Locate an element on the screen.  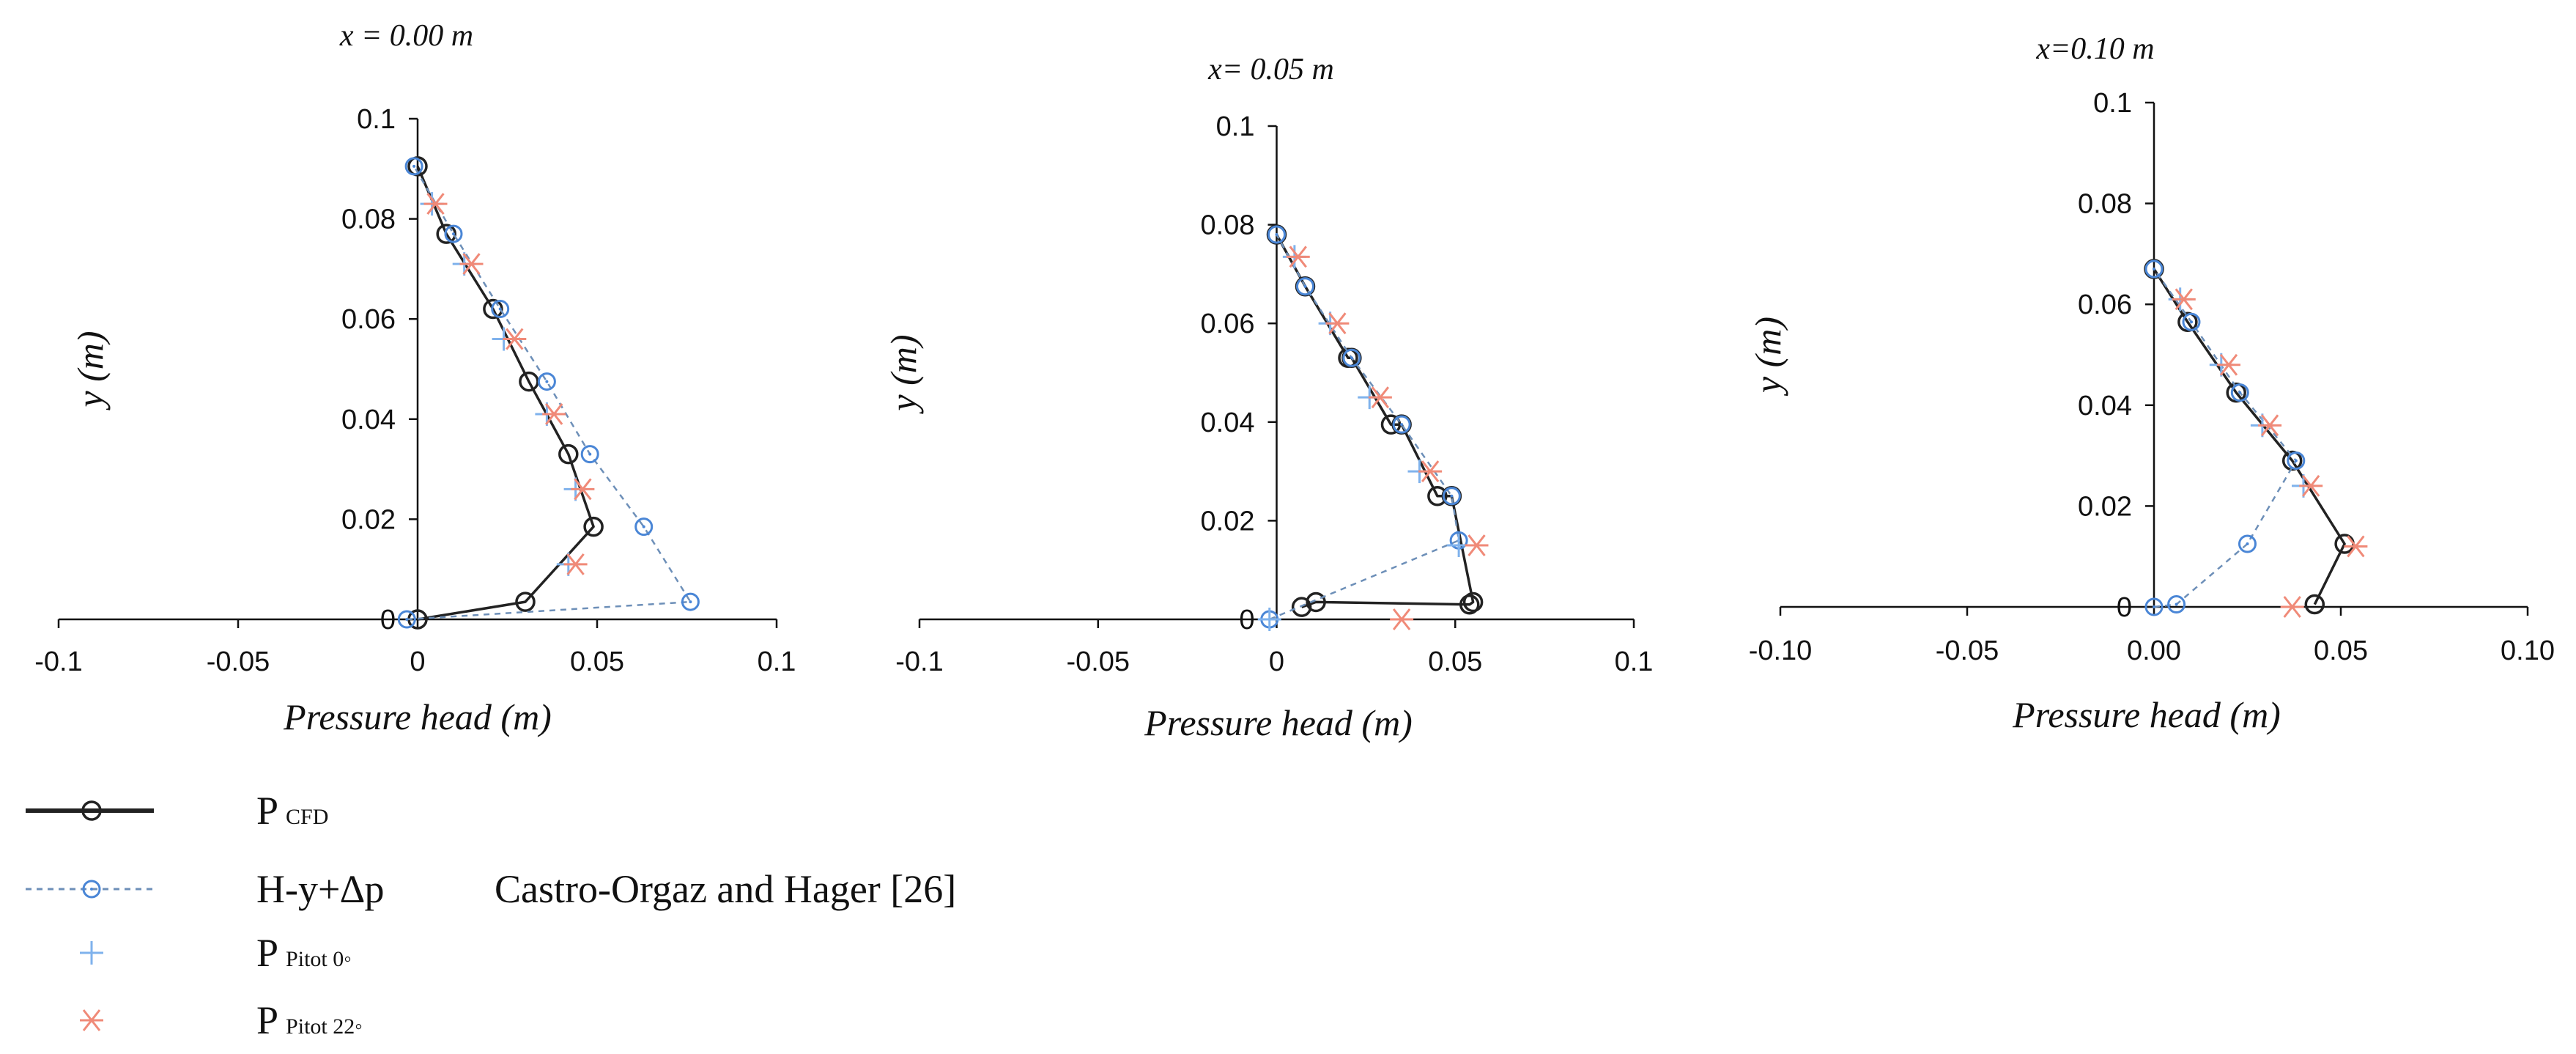
x-tick-label: -0.10 is located at coordinates (1781, 650).